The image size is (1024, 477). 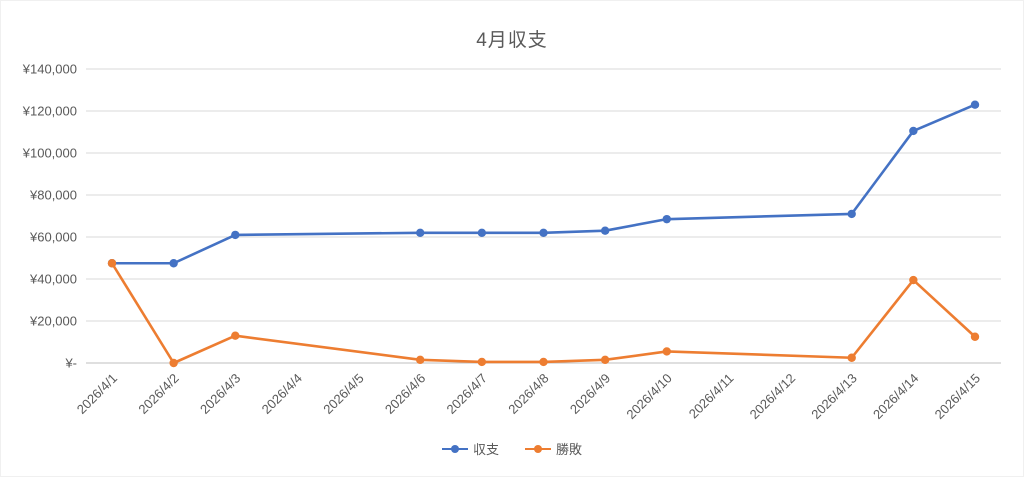 I want to click on legend-label-winloss: 勝敗, so click(x=569, y=449).